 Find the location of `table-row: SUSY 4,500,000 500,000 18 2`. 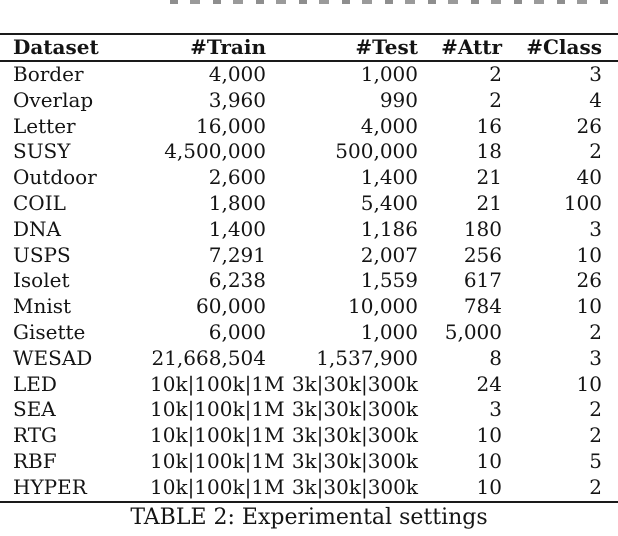

table-row: SUSY 4,500,000 500,000 18 2 is located at coordinates (309, 152).